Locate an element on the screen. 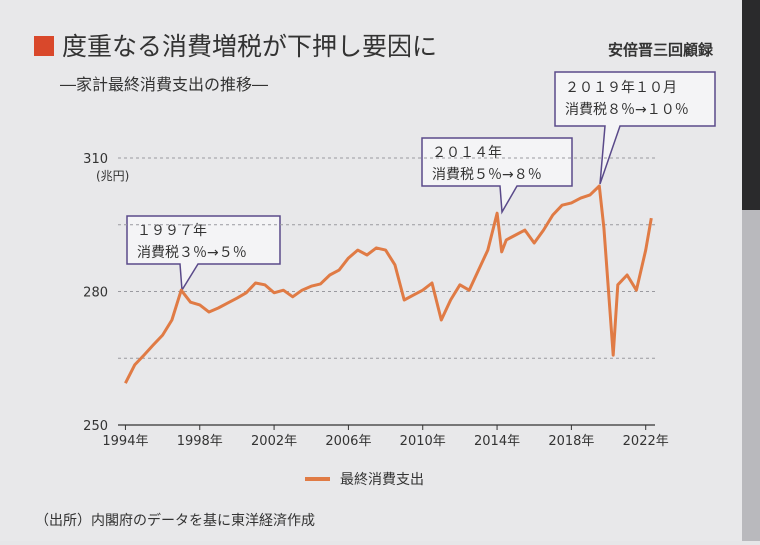 Image resolution: width=760 pixels, height=545 pixels. title-bullet is located at coordinates (44, 46).